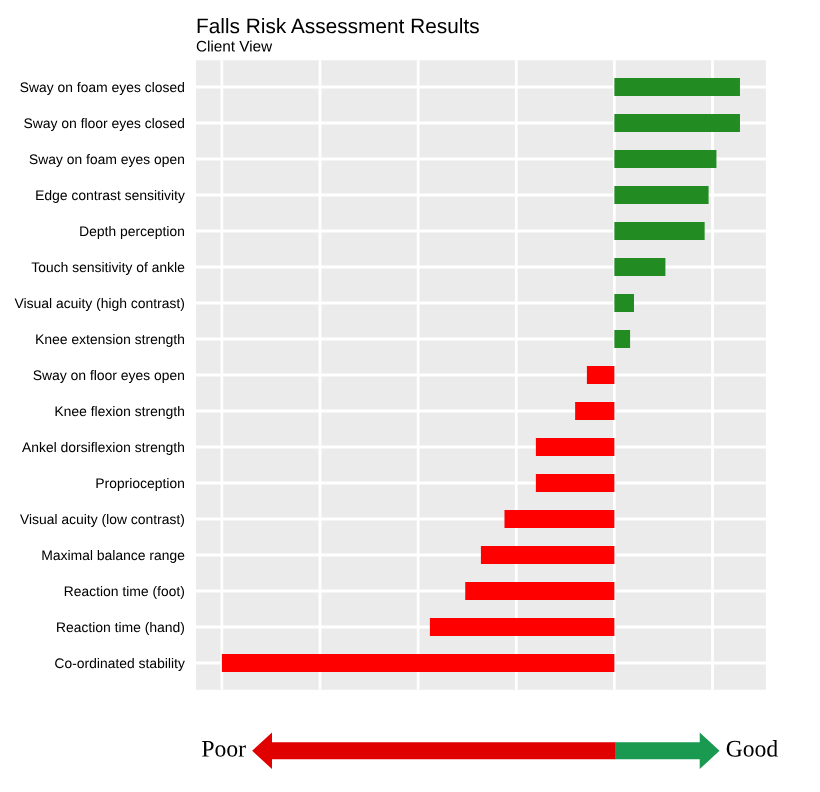 Image resolution: width=820 pixels, height=792 pixels. What do you see at coordinates (224, 749) in the screenshot?
I see `text: Poor` at bounding box center [224, 749].